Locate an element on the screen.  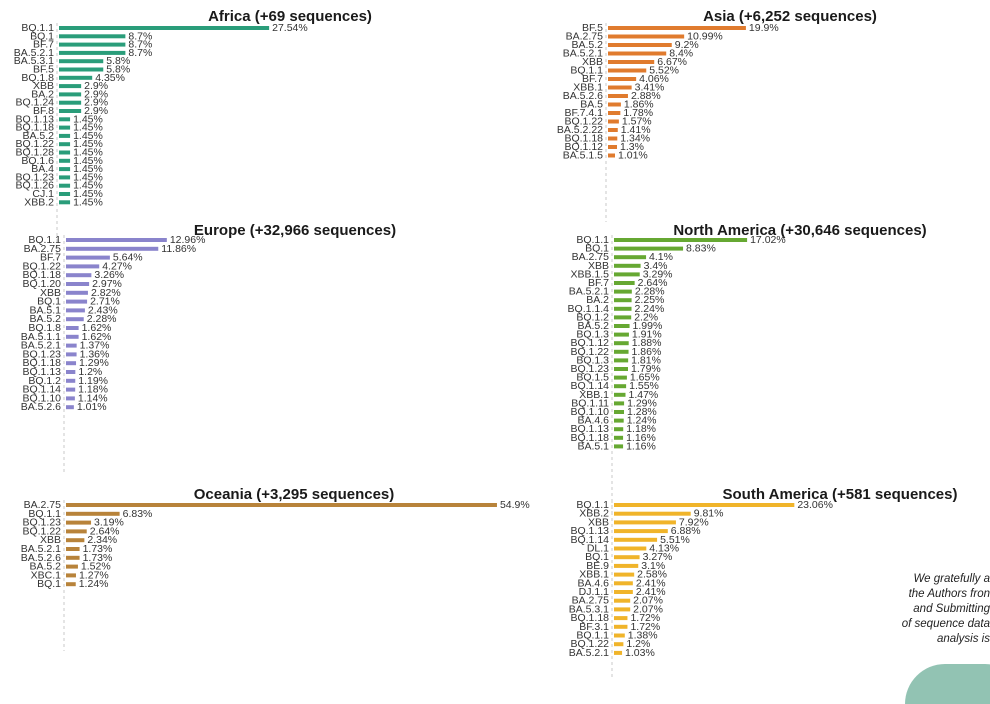
tick-label: BA.5.1.5 is located at coordinates (583, 156).